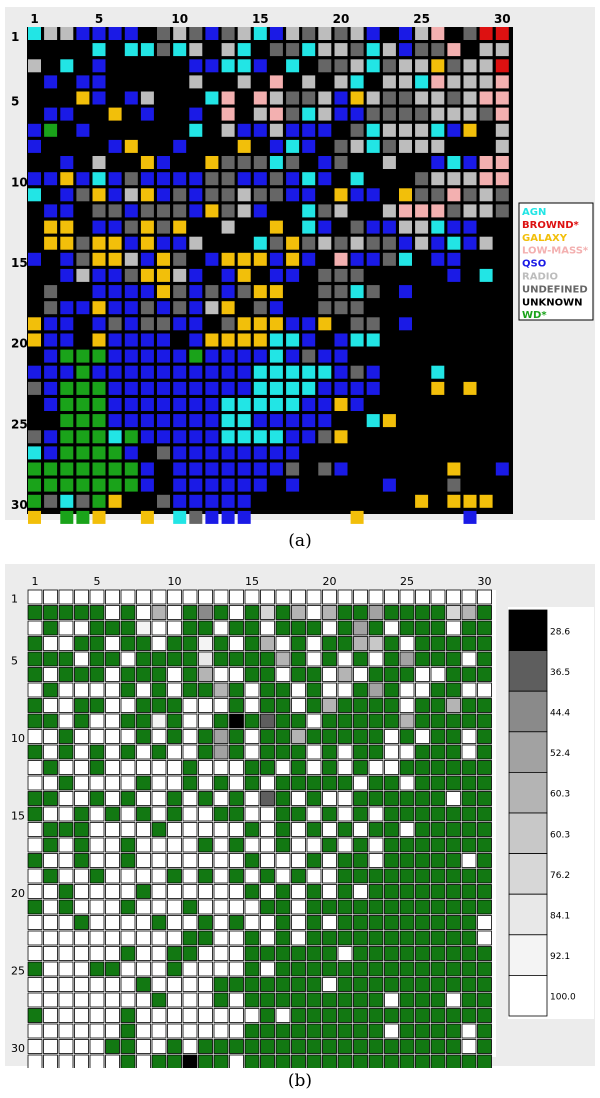 This screenshot has height=1098, width=600. What do you see at coordinates (528, 630) in the screenshot?
I see `legend-swatch` at bounding box center [528, 630].